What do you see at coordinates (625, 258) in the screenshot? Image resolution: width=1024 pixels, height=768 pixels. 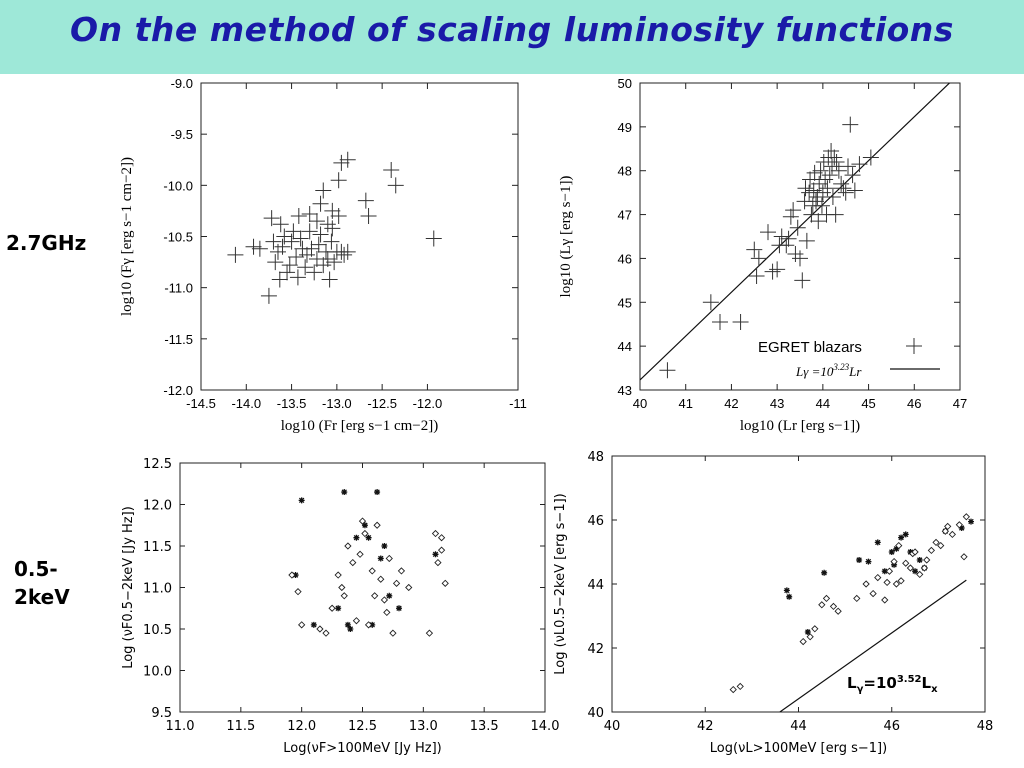 I see `y-tick-label: 46` at bounding box center [625, 258].